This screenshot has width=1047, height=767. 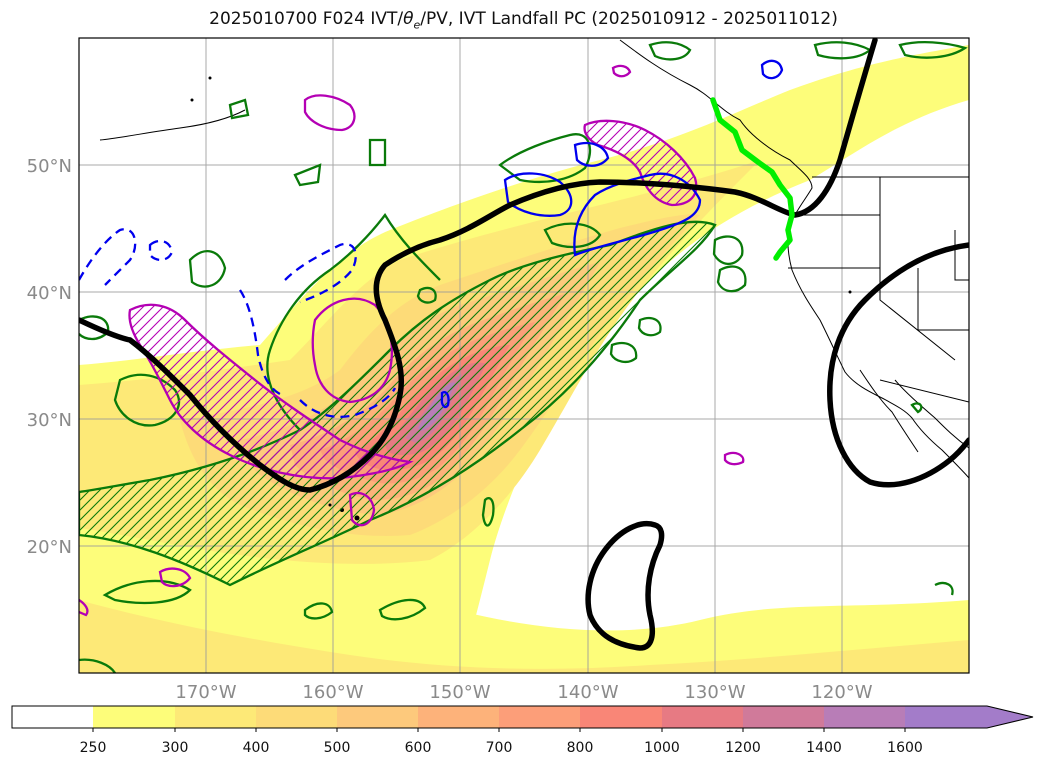 What do you see at coordinates (924, 391) in the screenshot?
I see `us-mexico-border` at bounding box center [924, 391].